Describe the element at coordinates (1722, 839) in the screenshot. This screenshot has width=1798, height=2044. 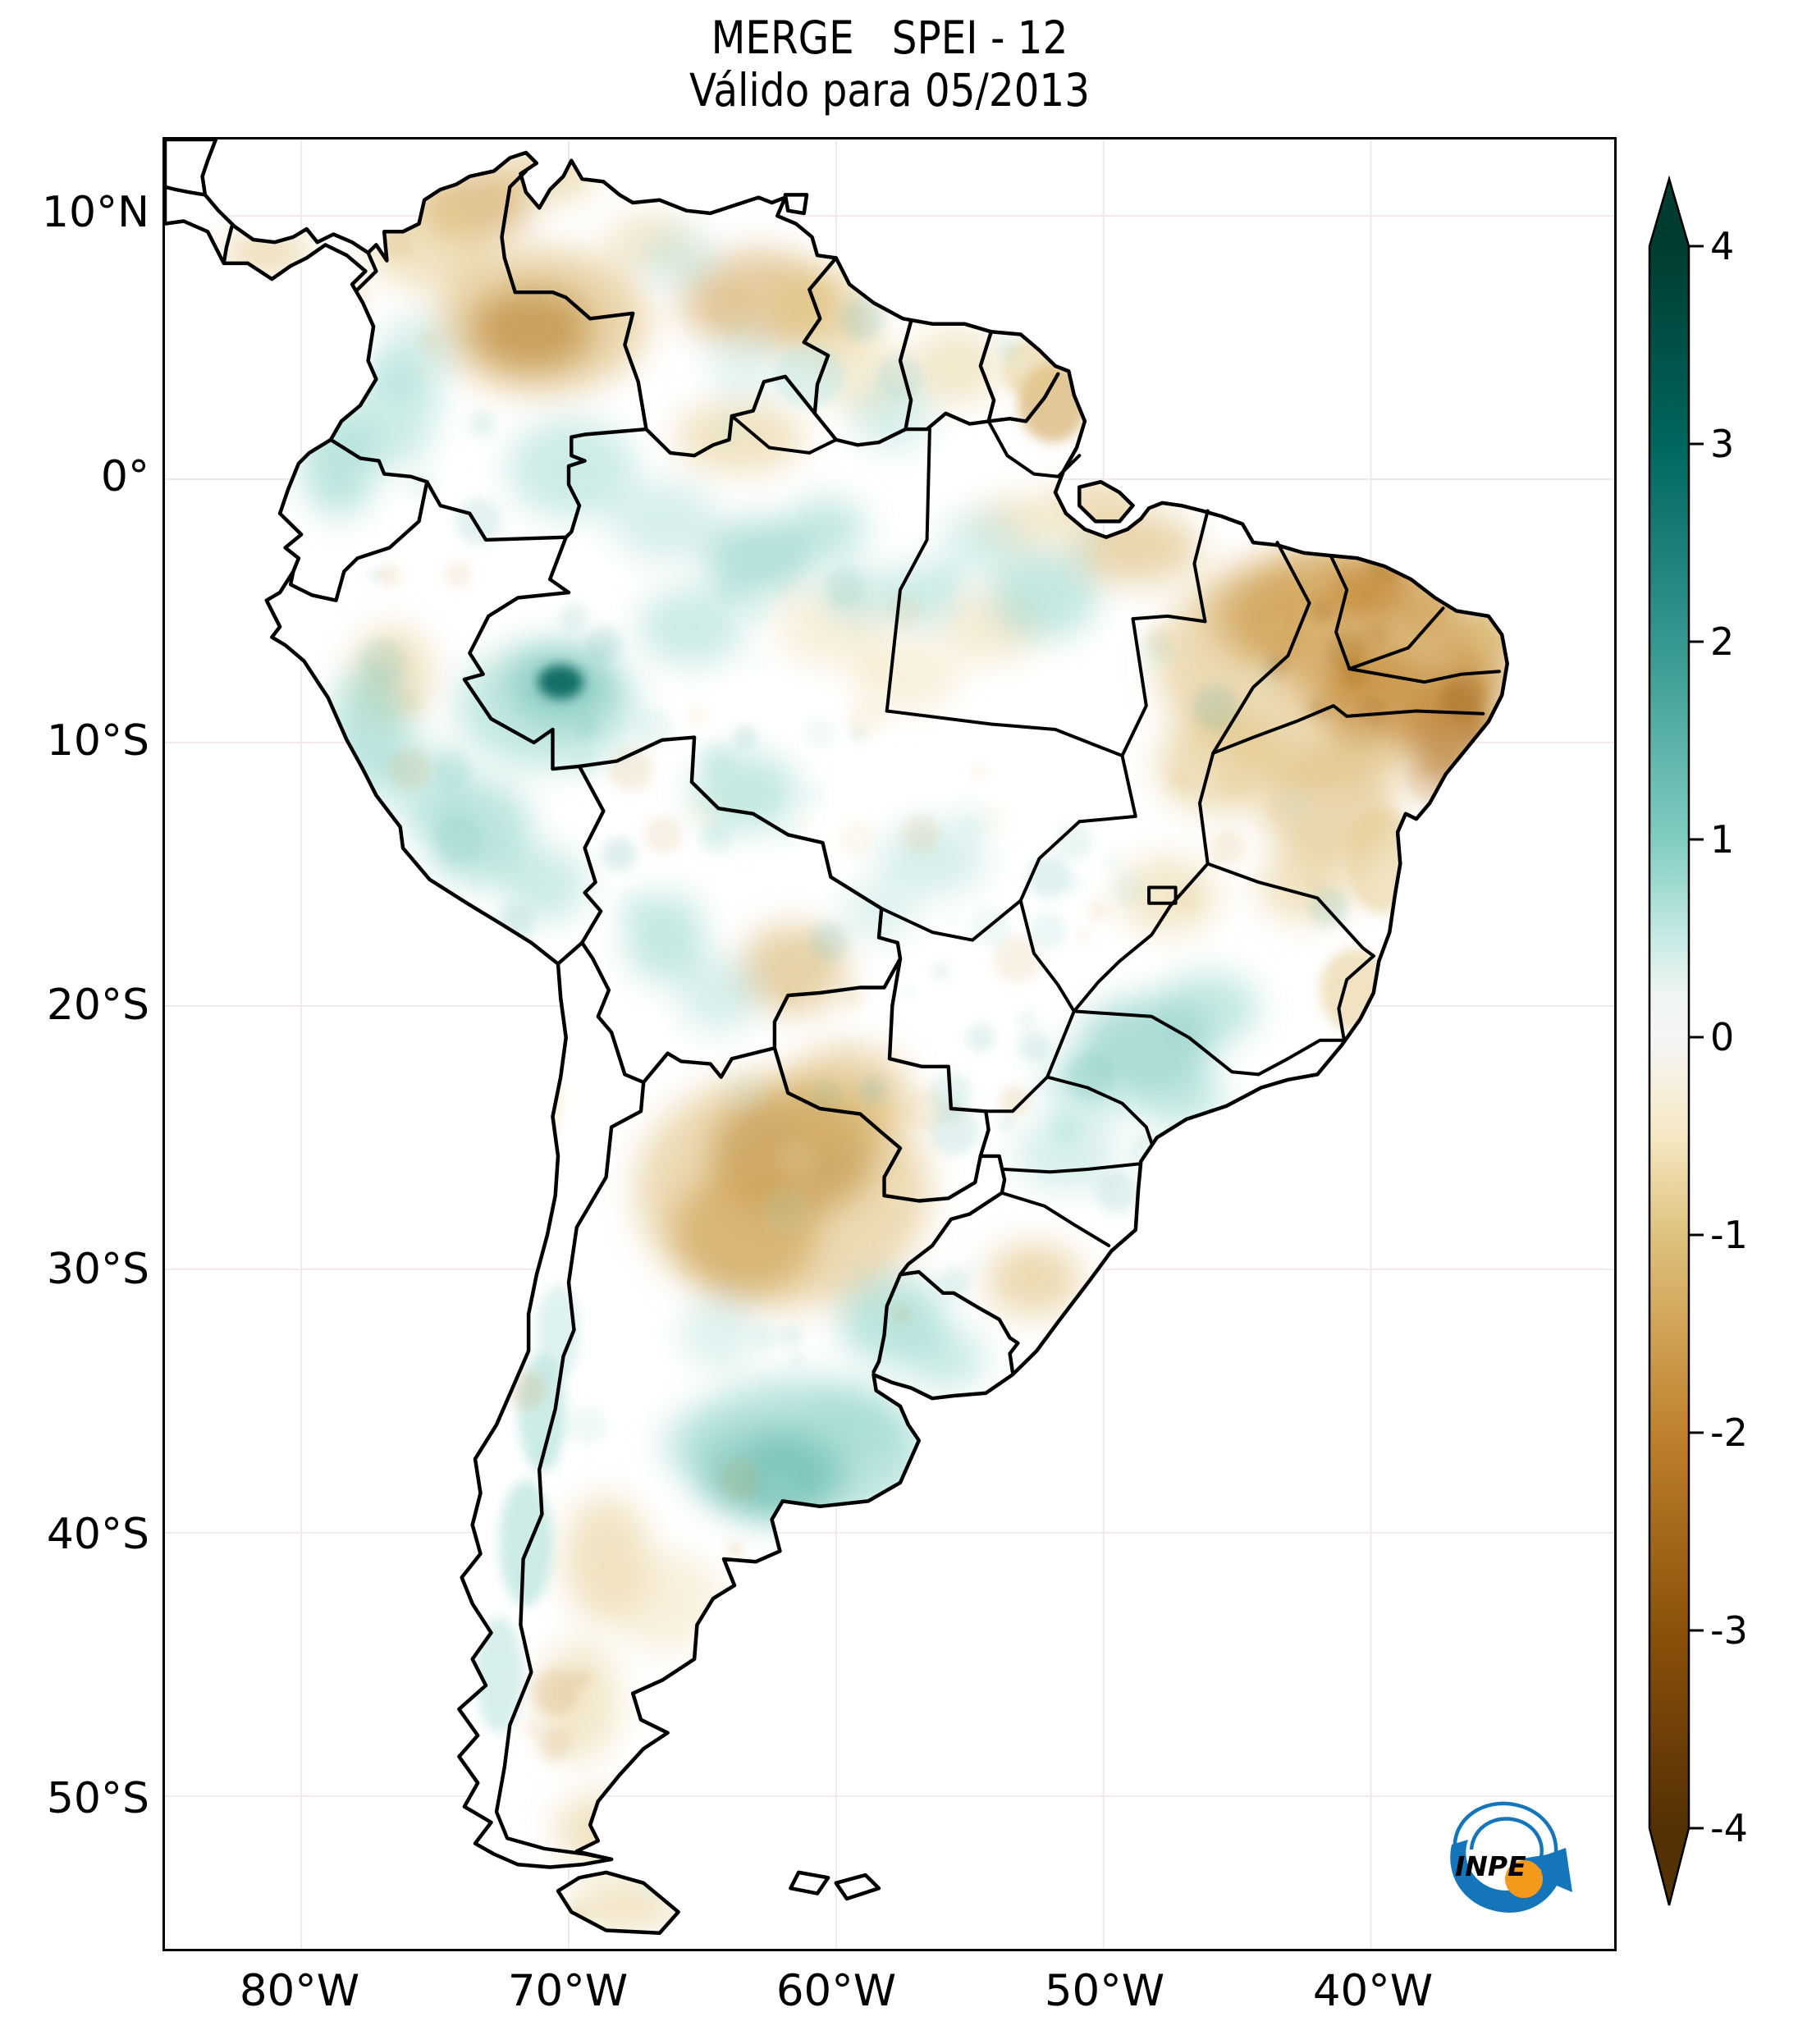
I see `colorbar-tick-label: 1` at that location.